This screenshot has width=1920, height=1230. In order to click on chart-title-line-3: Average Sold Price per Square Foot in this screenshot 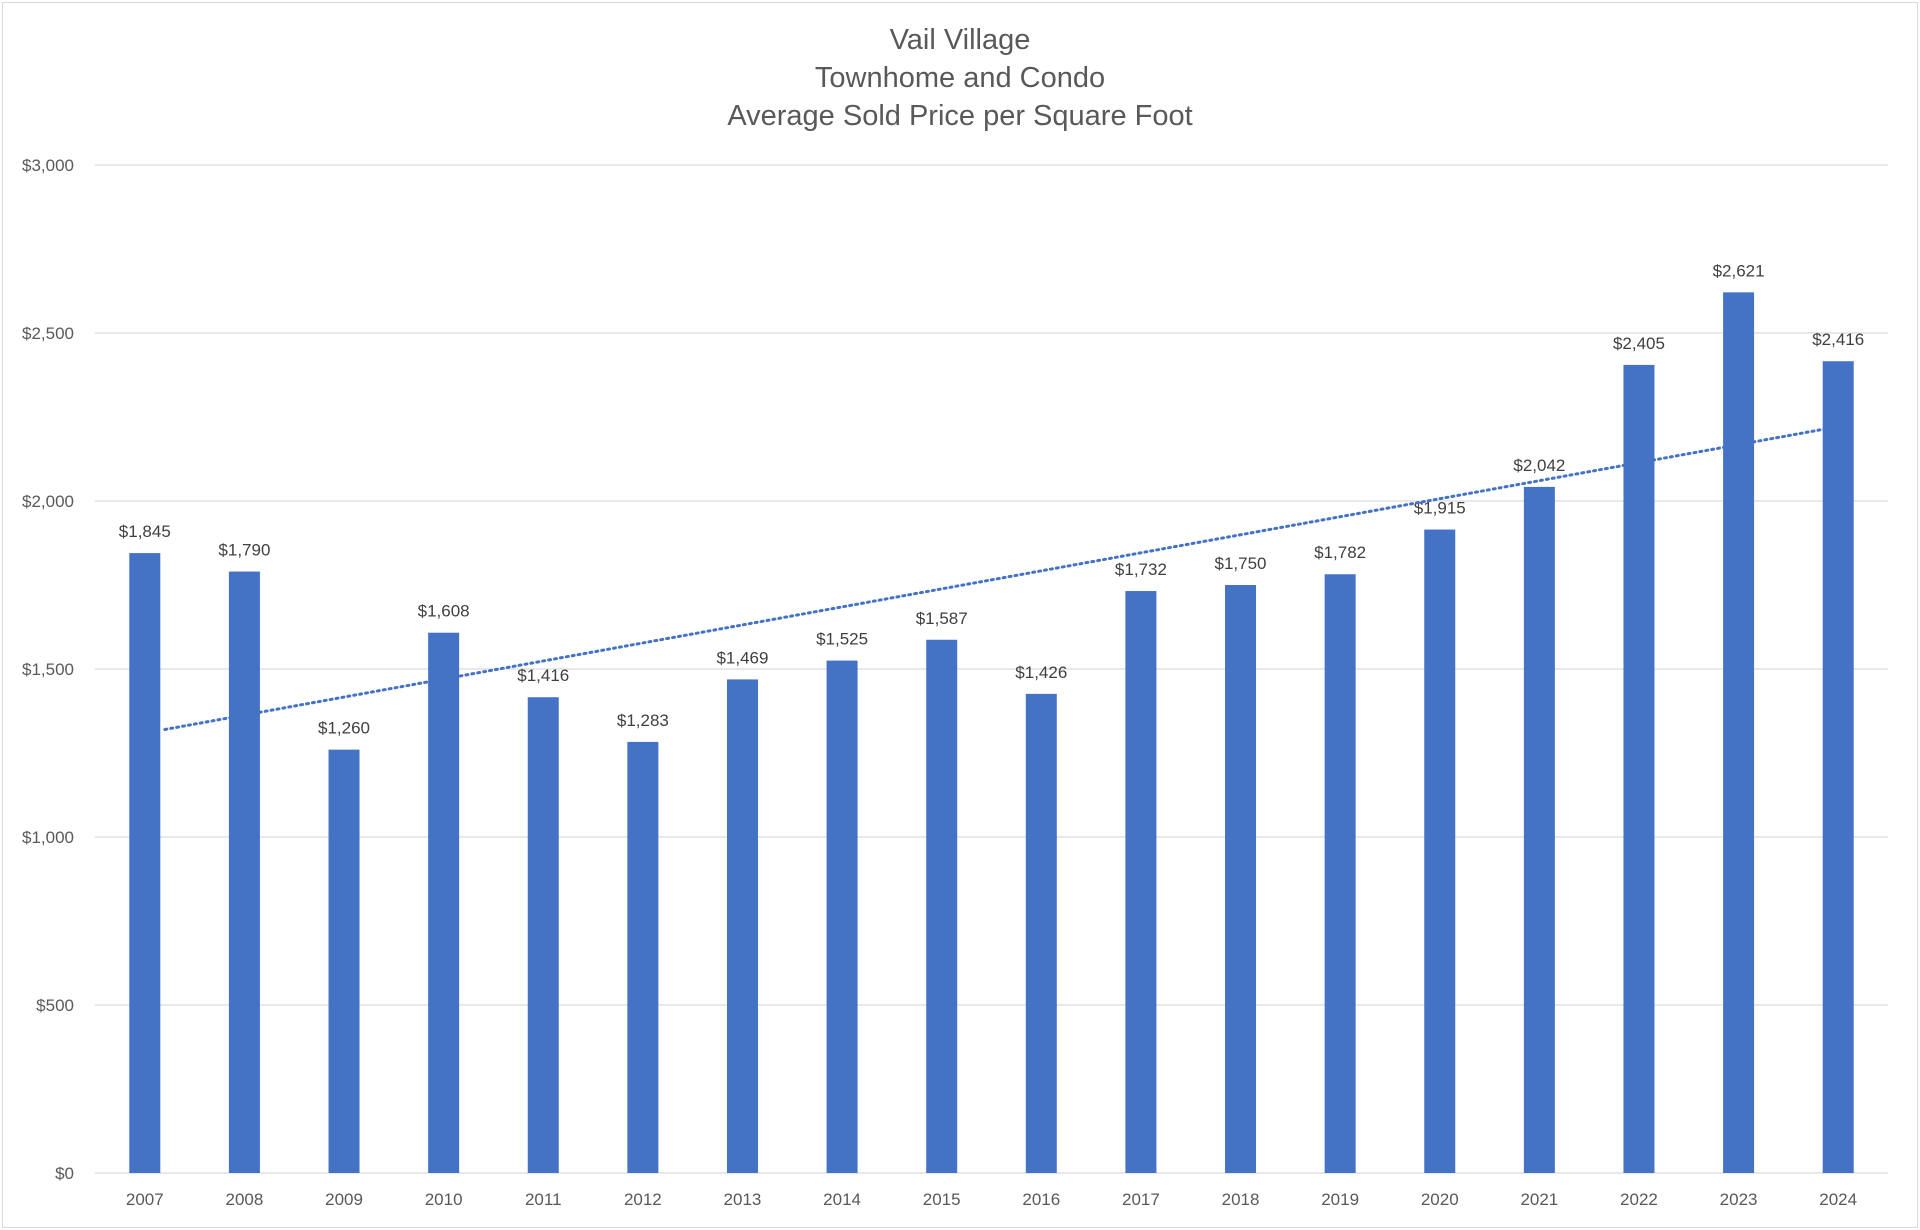, I will do `click(960, 116)`.